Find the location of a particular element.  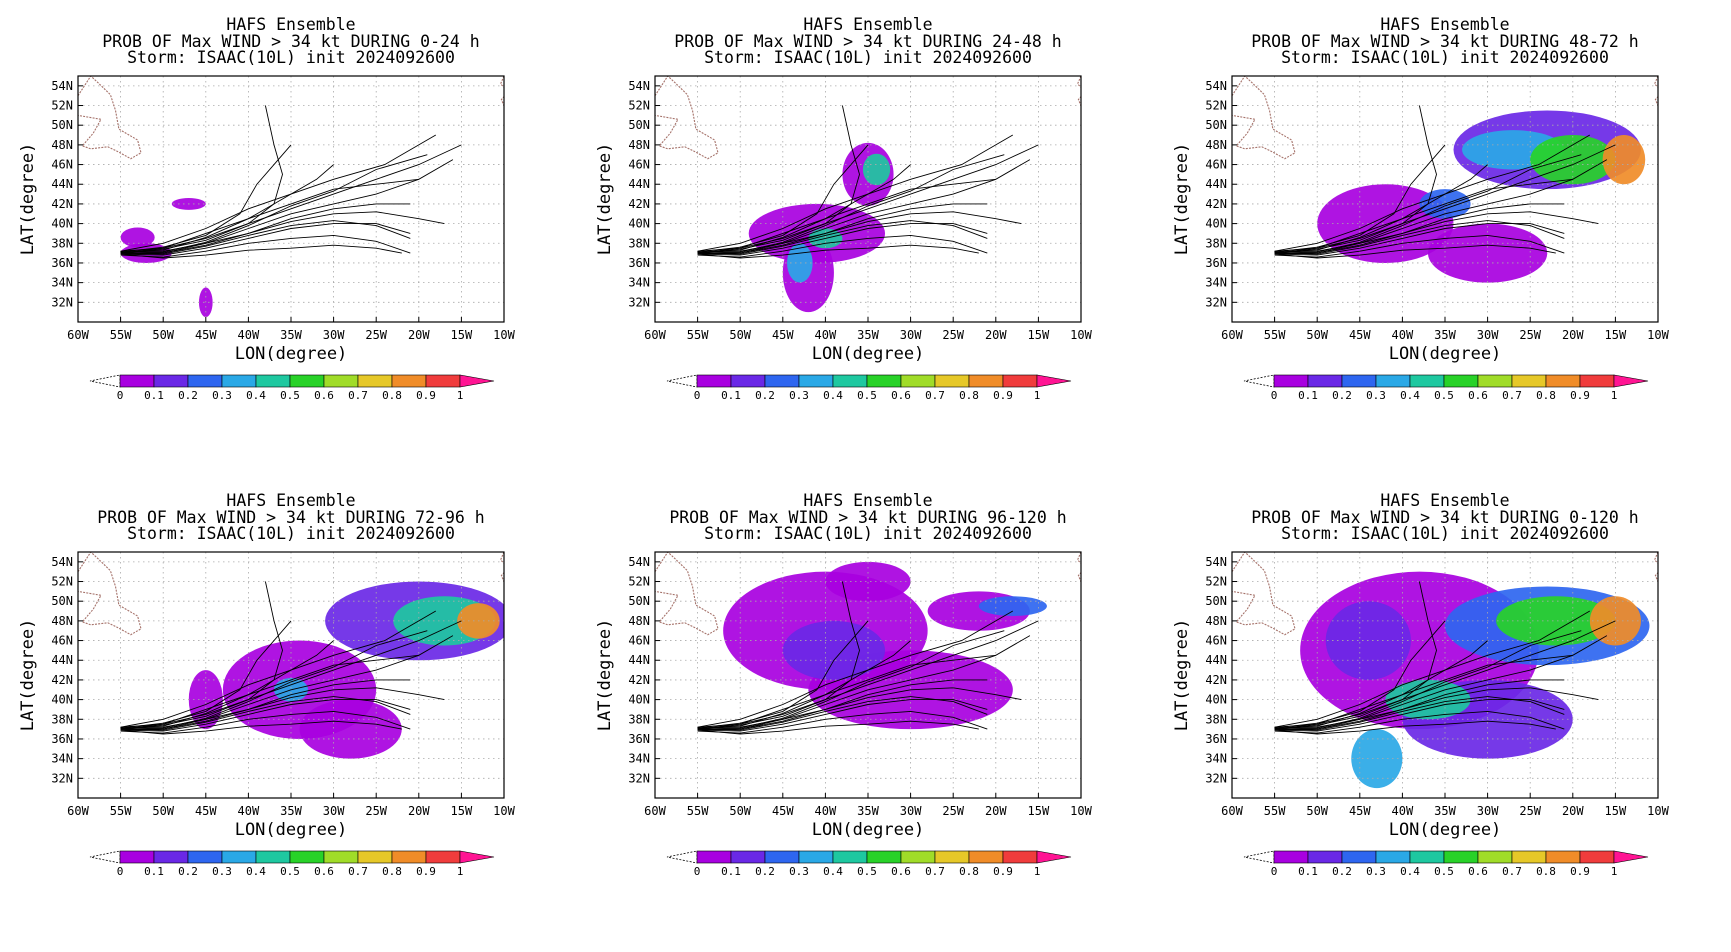

colorbar: 0 0.1 0.2 0.3 0.4 0.5 0.6 0.7 0.8 0.9 1 is located at coordinates (292, 388).